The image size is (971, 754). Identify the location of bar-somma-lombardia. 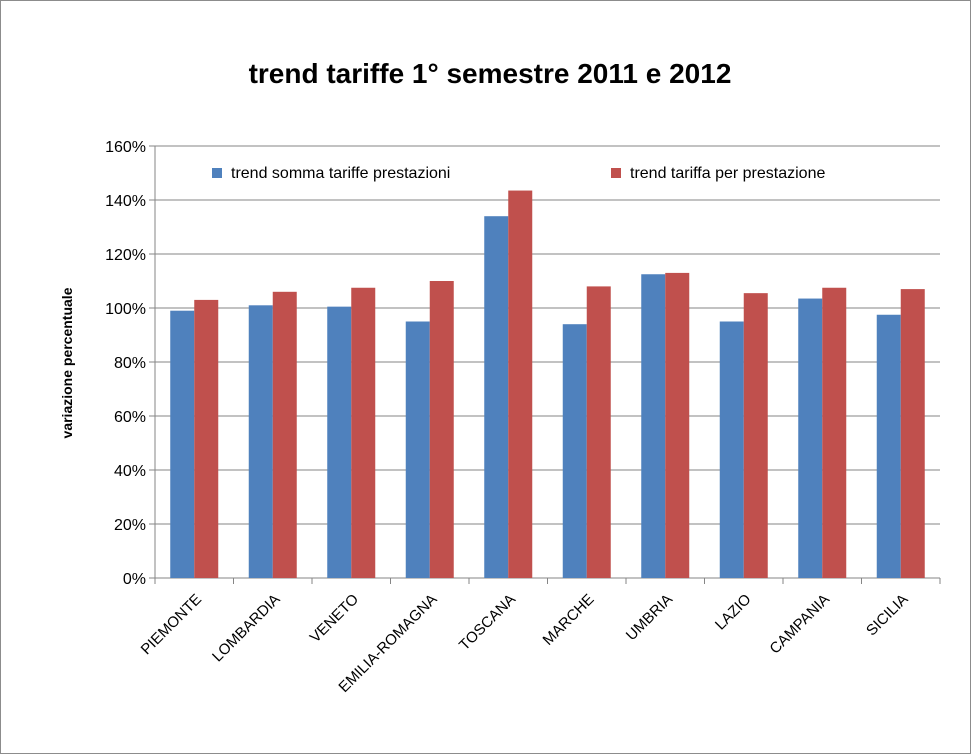
(260, 441).